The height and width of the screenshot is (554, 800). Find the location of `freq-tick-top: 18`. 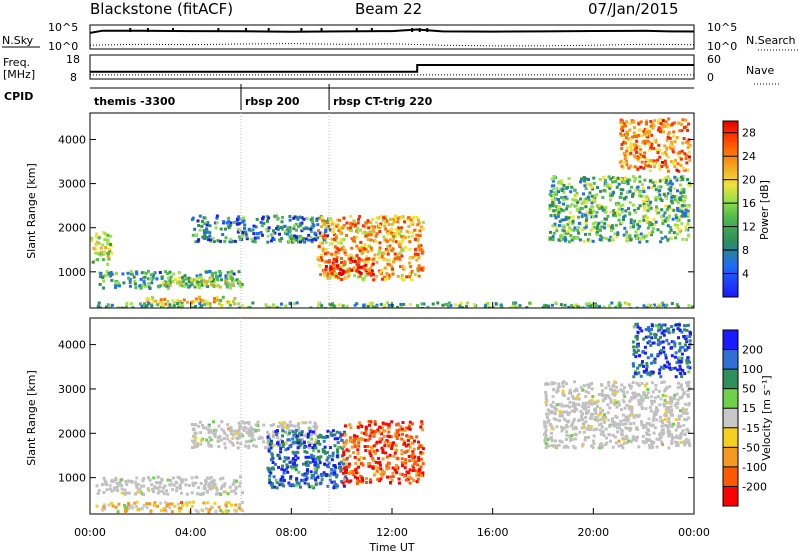

freq-tick-top: 18 is located at coordinates (73, 59).